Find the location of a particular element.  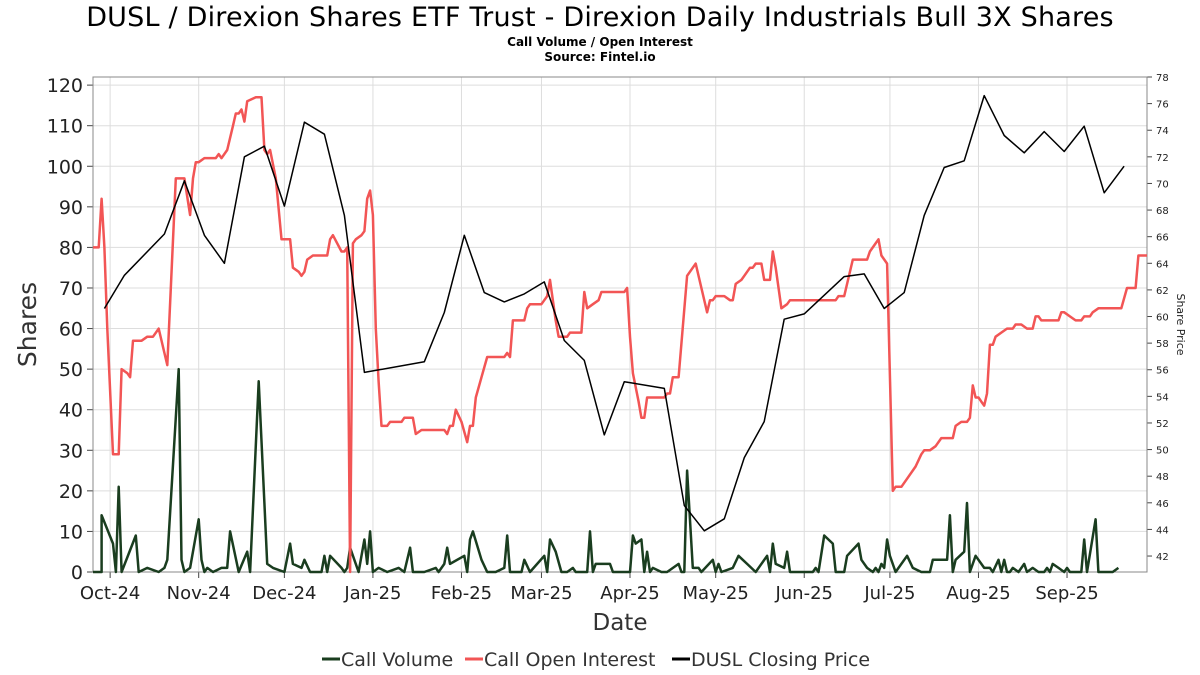

y-tick-label: 90 is located at coordinates (71, 208).